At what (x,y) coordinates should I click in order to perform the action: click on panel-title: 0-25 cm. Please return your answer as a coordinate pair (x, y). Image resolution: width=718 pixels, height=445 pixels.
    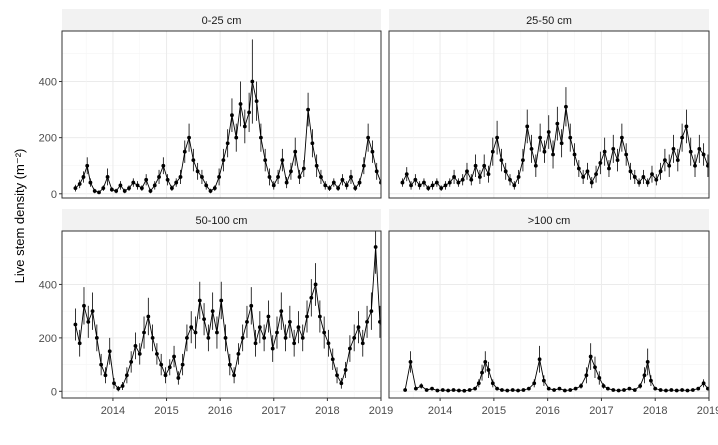
    Looking at the image, I should click on (222, 21).